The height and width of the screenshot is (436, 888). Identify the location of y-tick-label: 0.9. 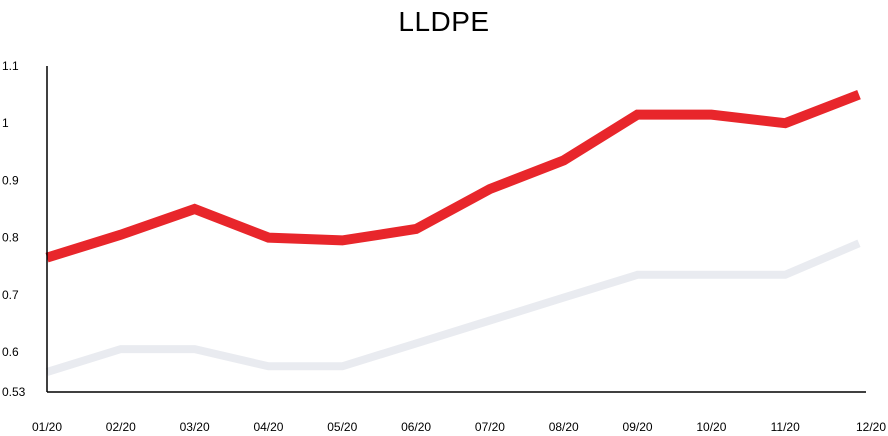
(10, 180).